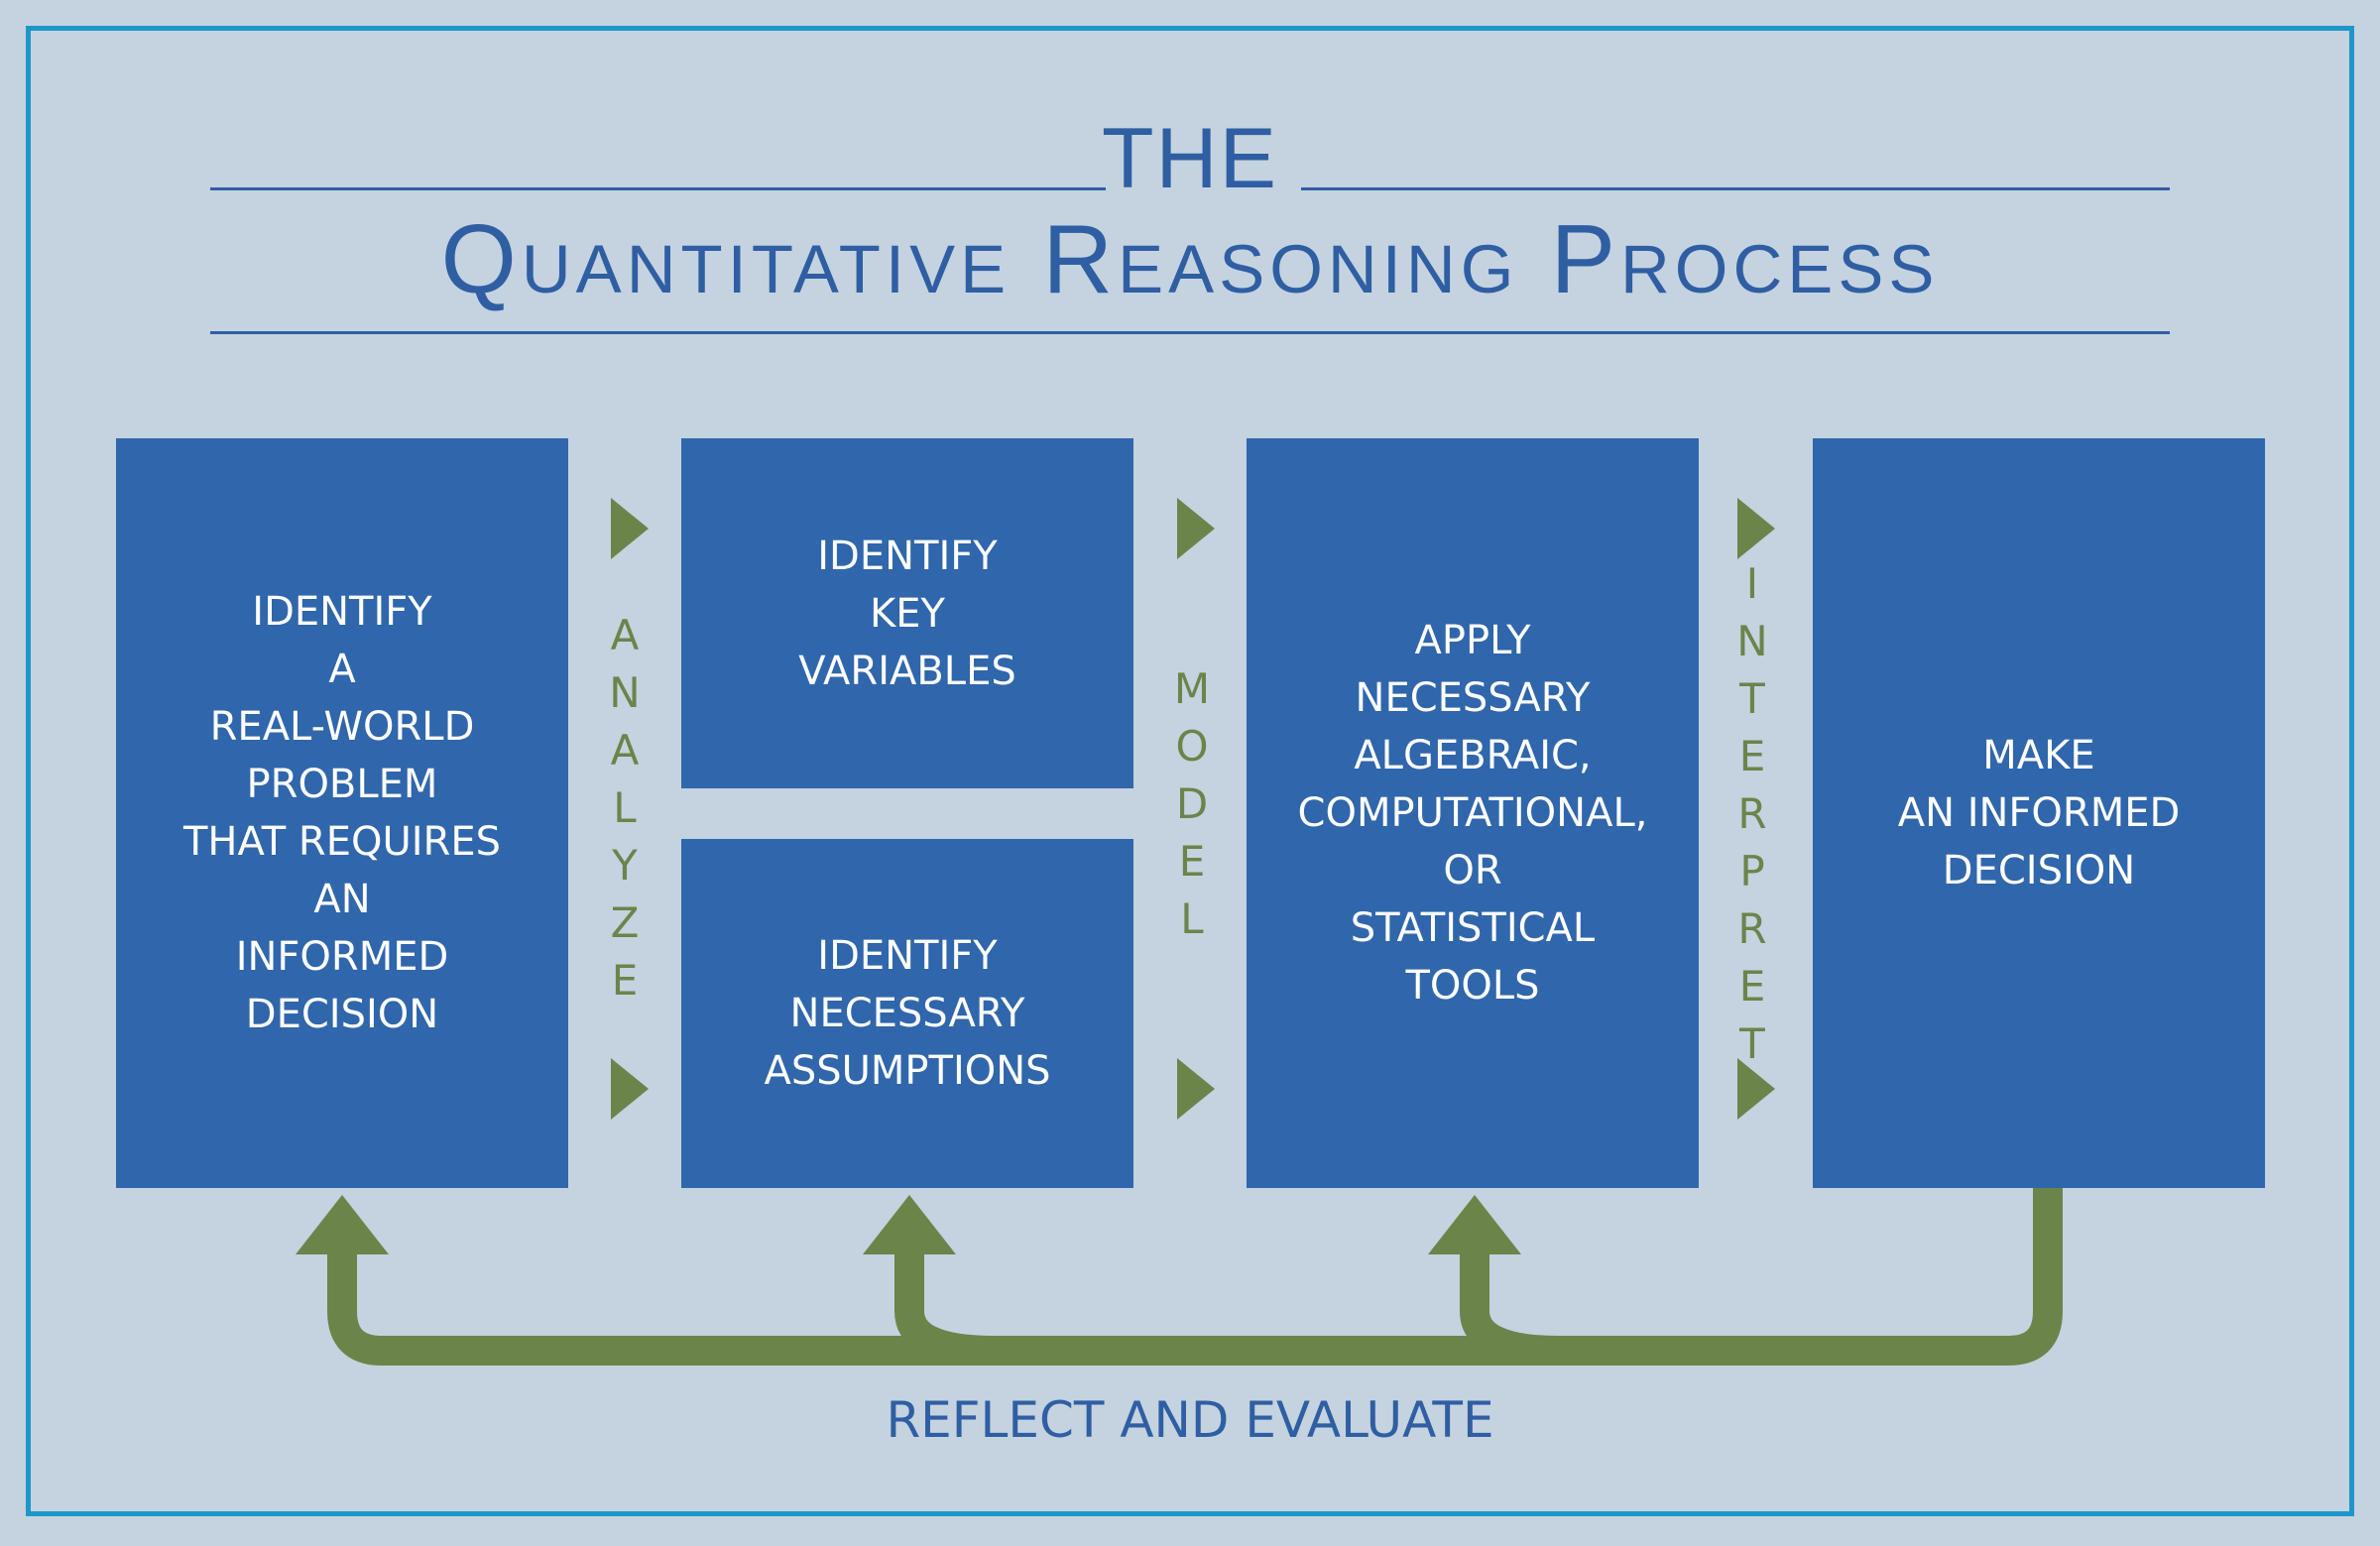 Image resolution: width=2380 pixels, height=1546 pixels. I want to click on arrow-model-top-icon, so click(1196, 528).